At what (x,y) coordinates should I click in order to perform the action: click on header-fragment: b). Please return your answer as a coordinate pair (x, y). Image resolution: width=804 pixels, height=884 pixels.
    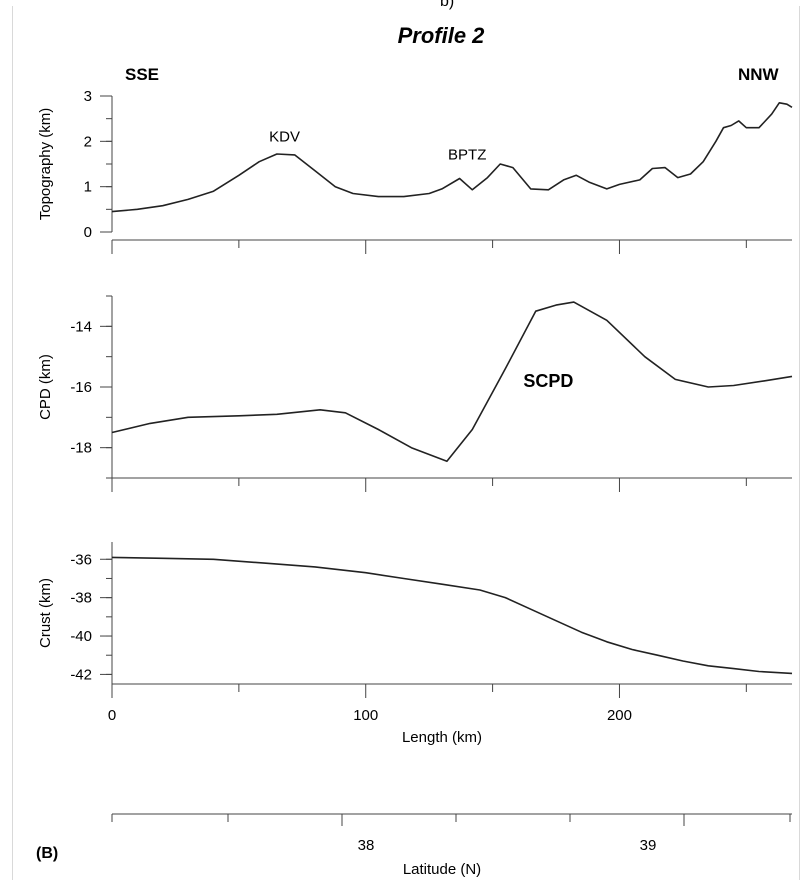
    Looking at the image, I should click on (447, 5).